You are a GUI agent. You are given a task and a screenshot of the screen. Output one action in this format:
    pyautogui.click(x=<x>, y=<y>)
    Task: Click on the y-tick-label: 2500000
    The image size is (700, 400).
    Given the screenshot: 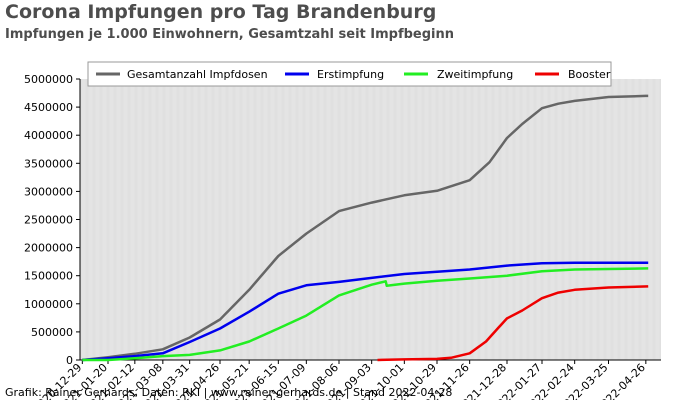 What is the action you would take?
    pyautogui.click(x=48, y=220)
    